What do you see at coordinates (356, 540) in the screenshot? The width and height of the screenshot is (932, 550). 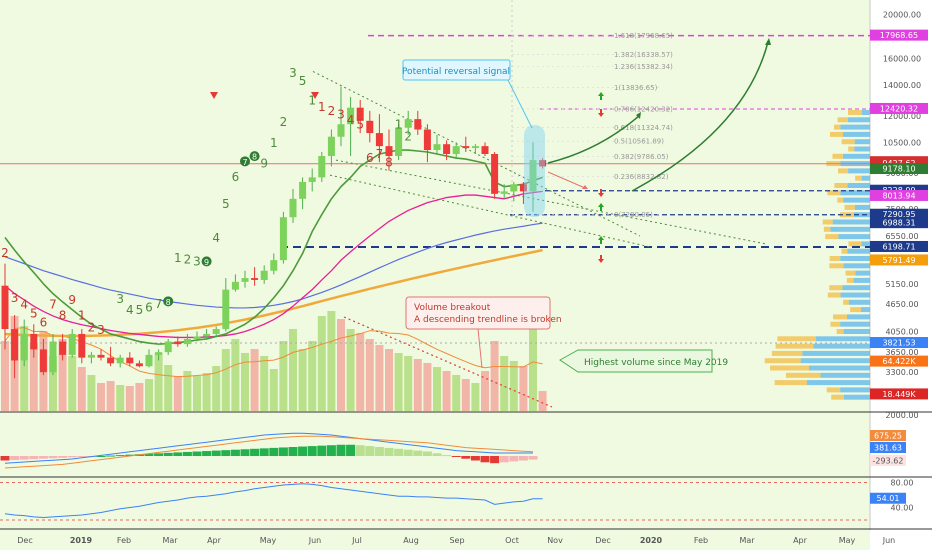 I see `time-axis-tick: Jul` at bounding box center [356, 540].